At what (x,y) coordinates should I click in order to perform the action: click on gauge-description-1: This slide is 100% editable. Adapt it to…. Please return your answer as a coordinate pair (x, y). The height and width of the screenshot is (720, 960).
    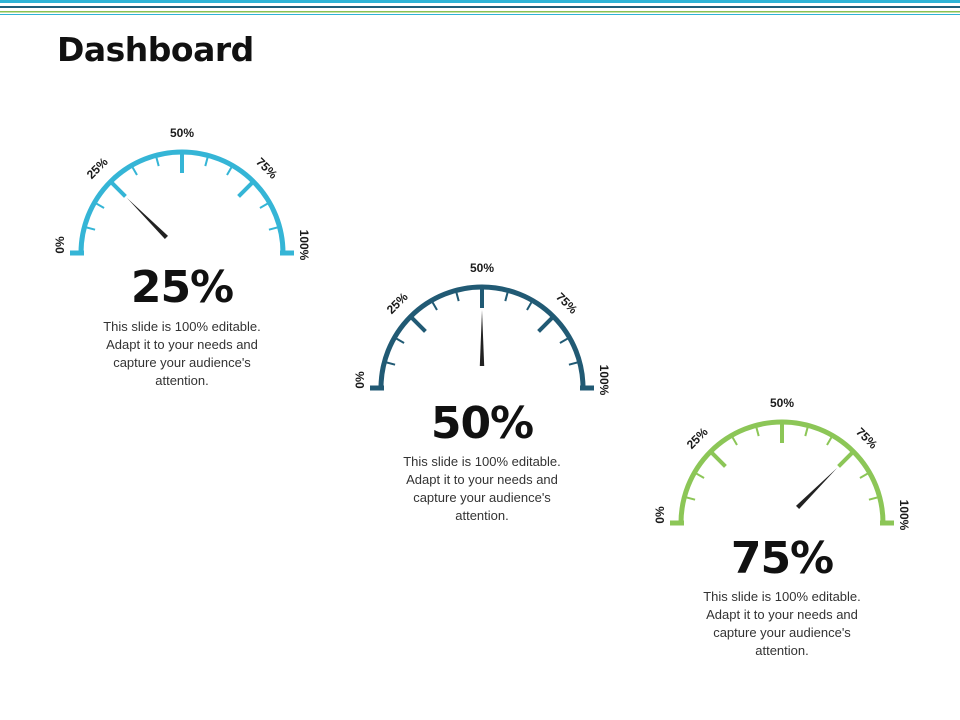
    Looking at the image, I should click on (182, 353).